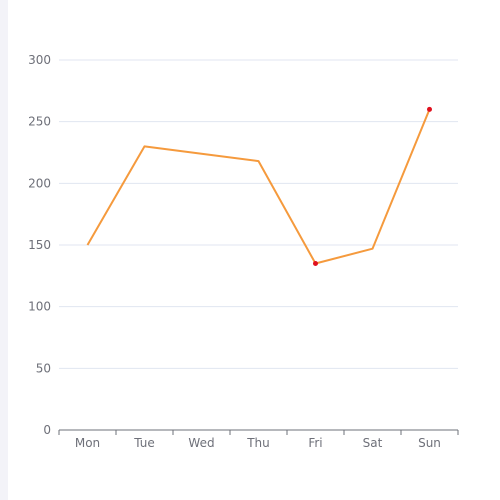 The image size is (500, 500). I want to click on highlight-point-sun, so click(429, 109).